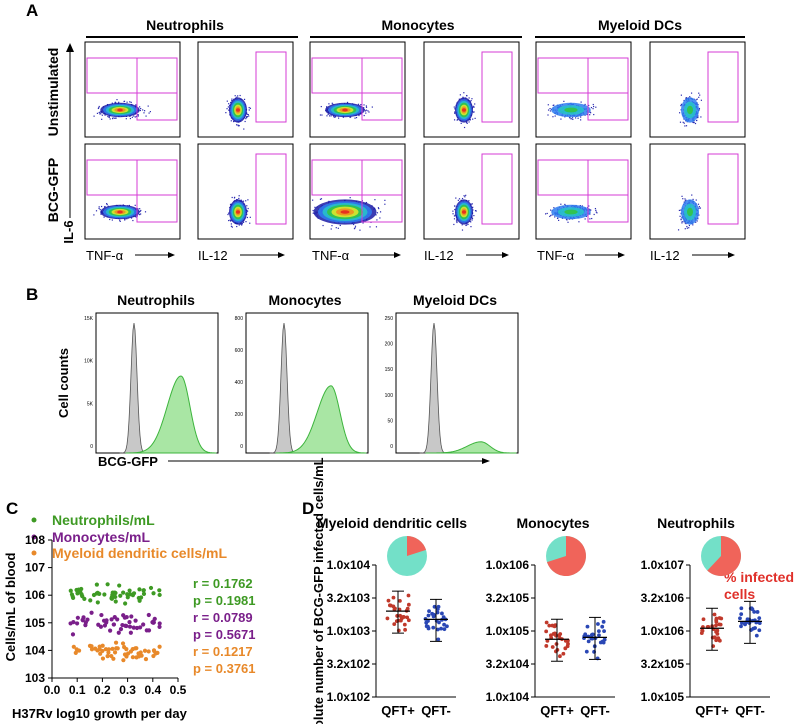 This screenshot has width=800, height=724. Describe the element at coordinates (32, 10) in the screenshot. I see `panel-label-a: A` at that location.